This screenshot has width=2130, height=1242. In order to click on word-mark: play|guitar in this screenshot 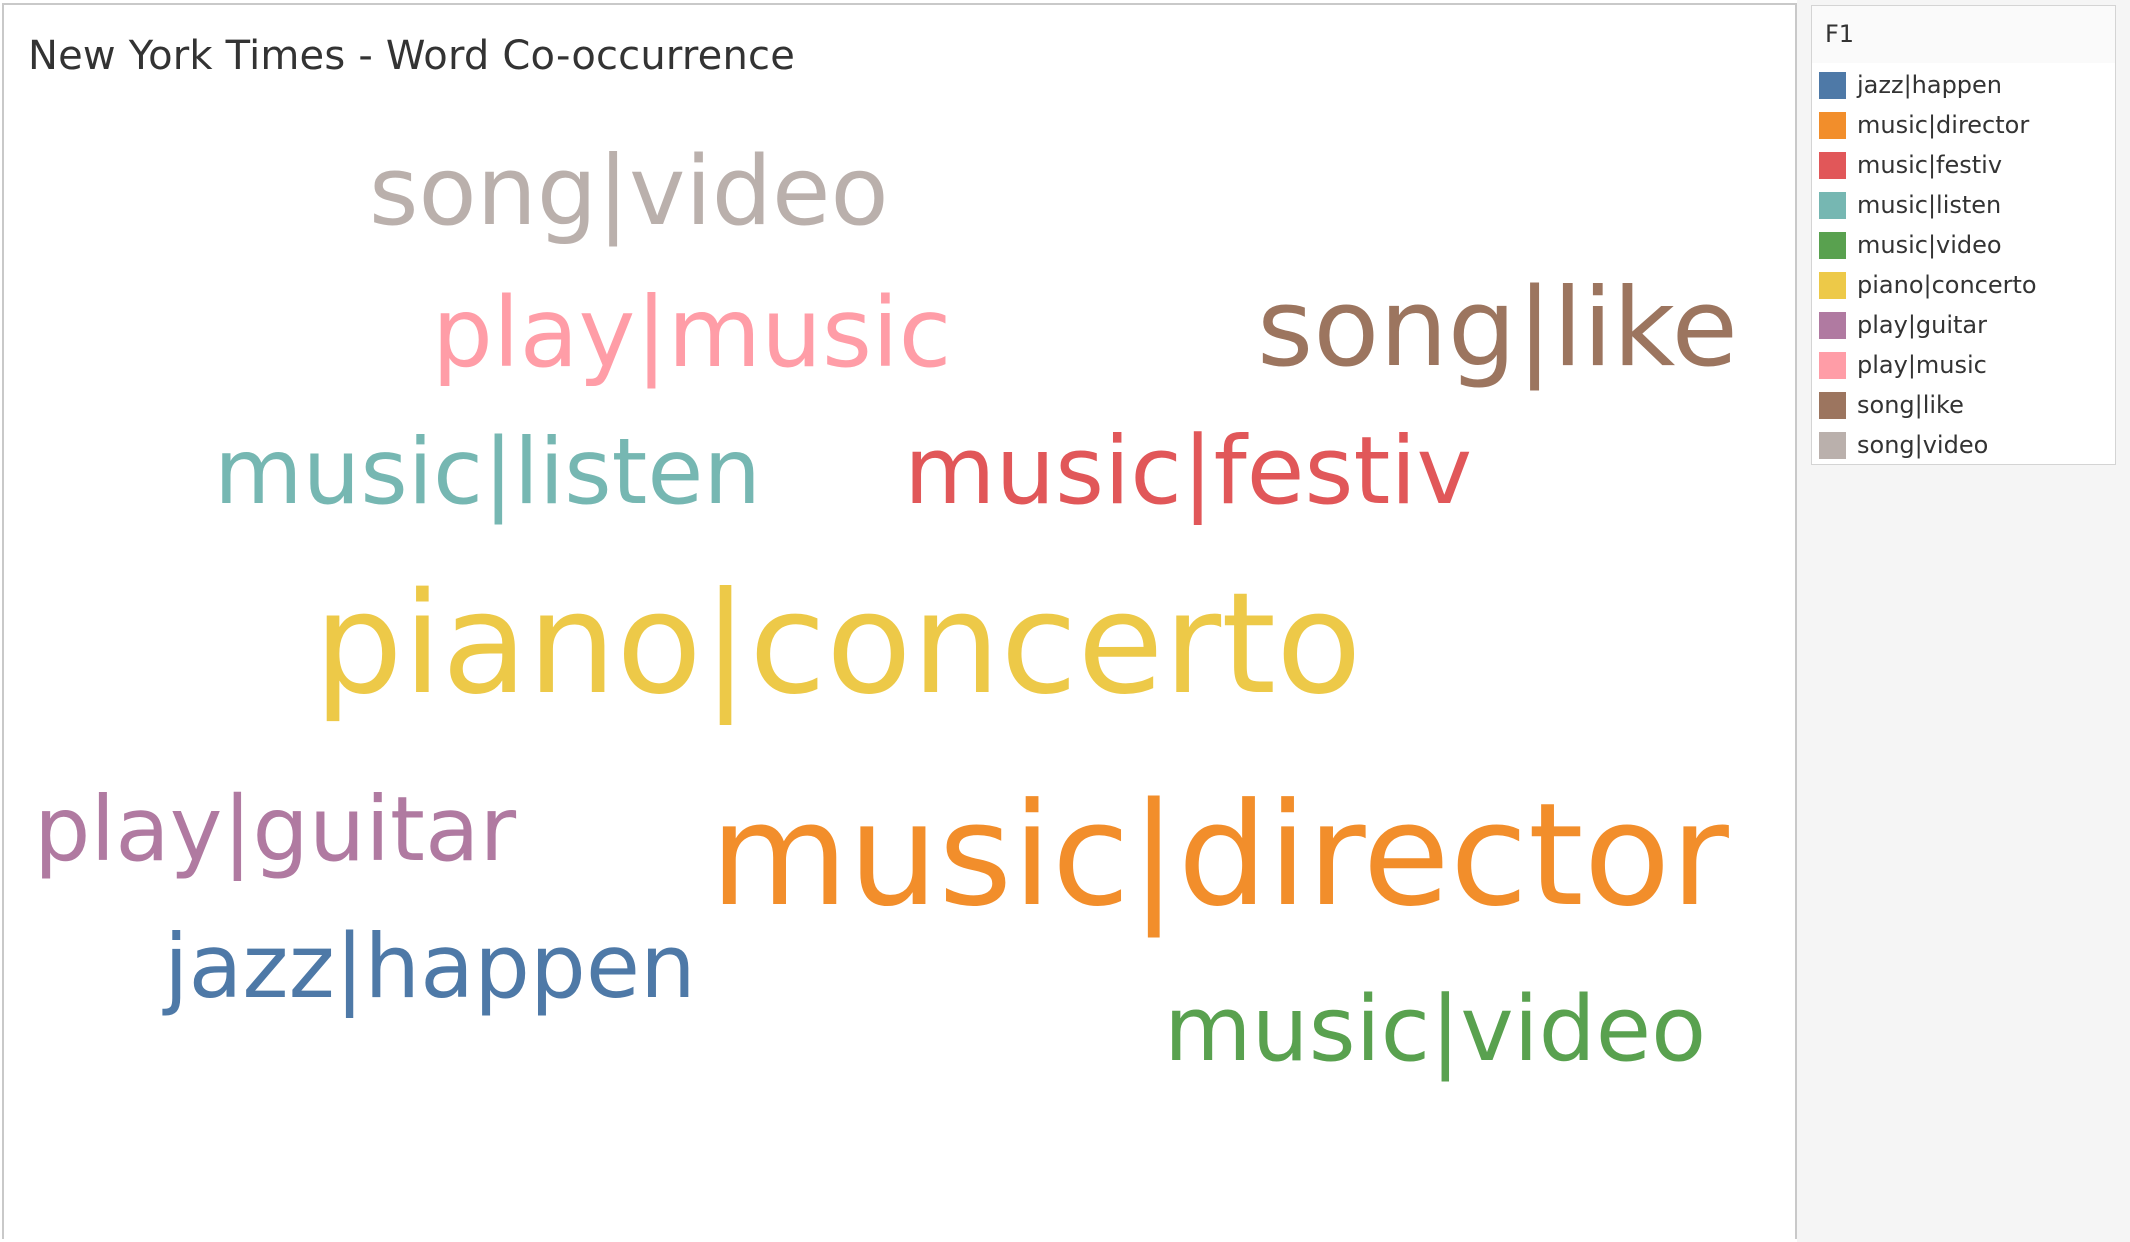, I will do `click(275, 829)`.